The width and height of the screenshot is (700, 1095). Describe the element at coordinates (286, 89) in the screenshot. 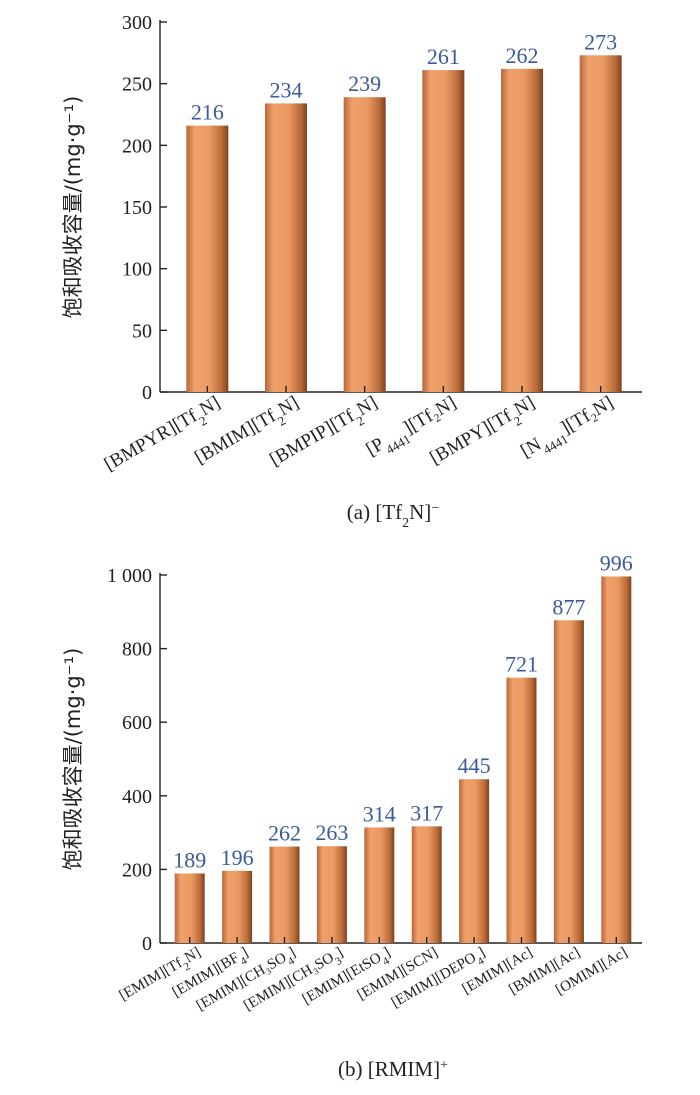

I see `value-label: 234` at that location.